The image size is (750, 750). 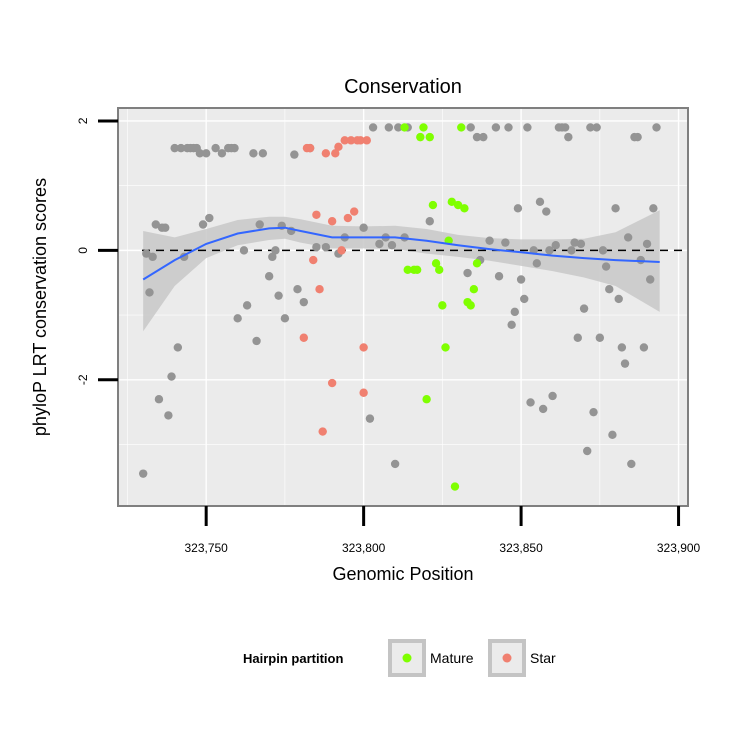 I want to click on x-tick-label: 323,750, so click(x=206, y=548).